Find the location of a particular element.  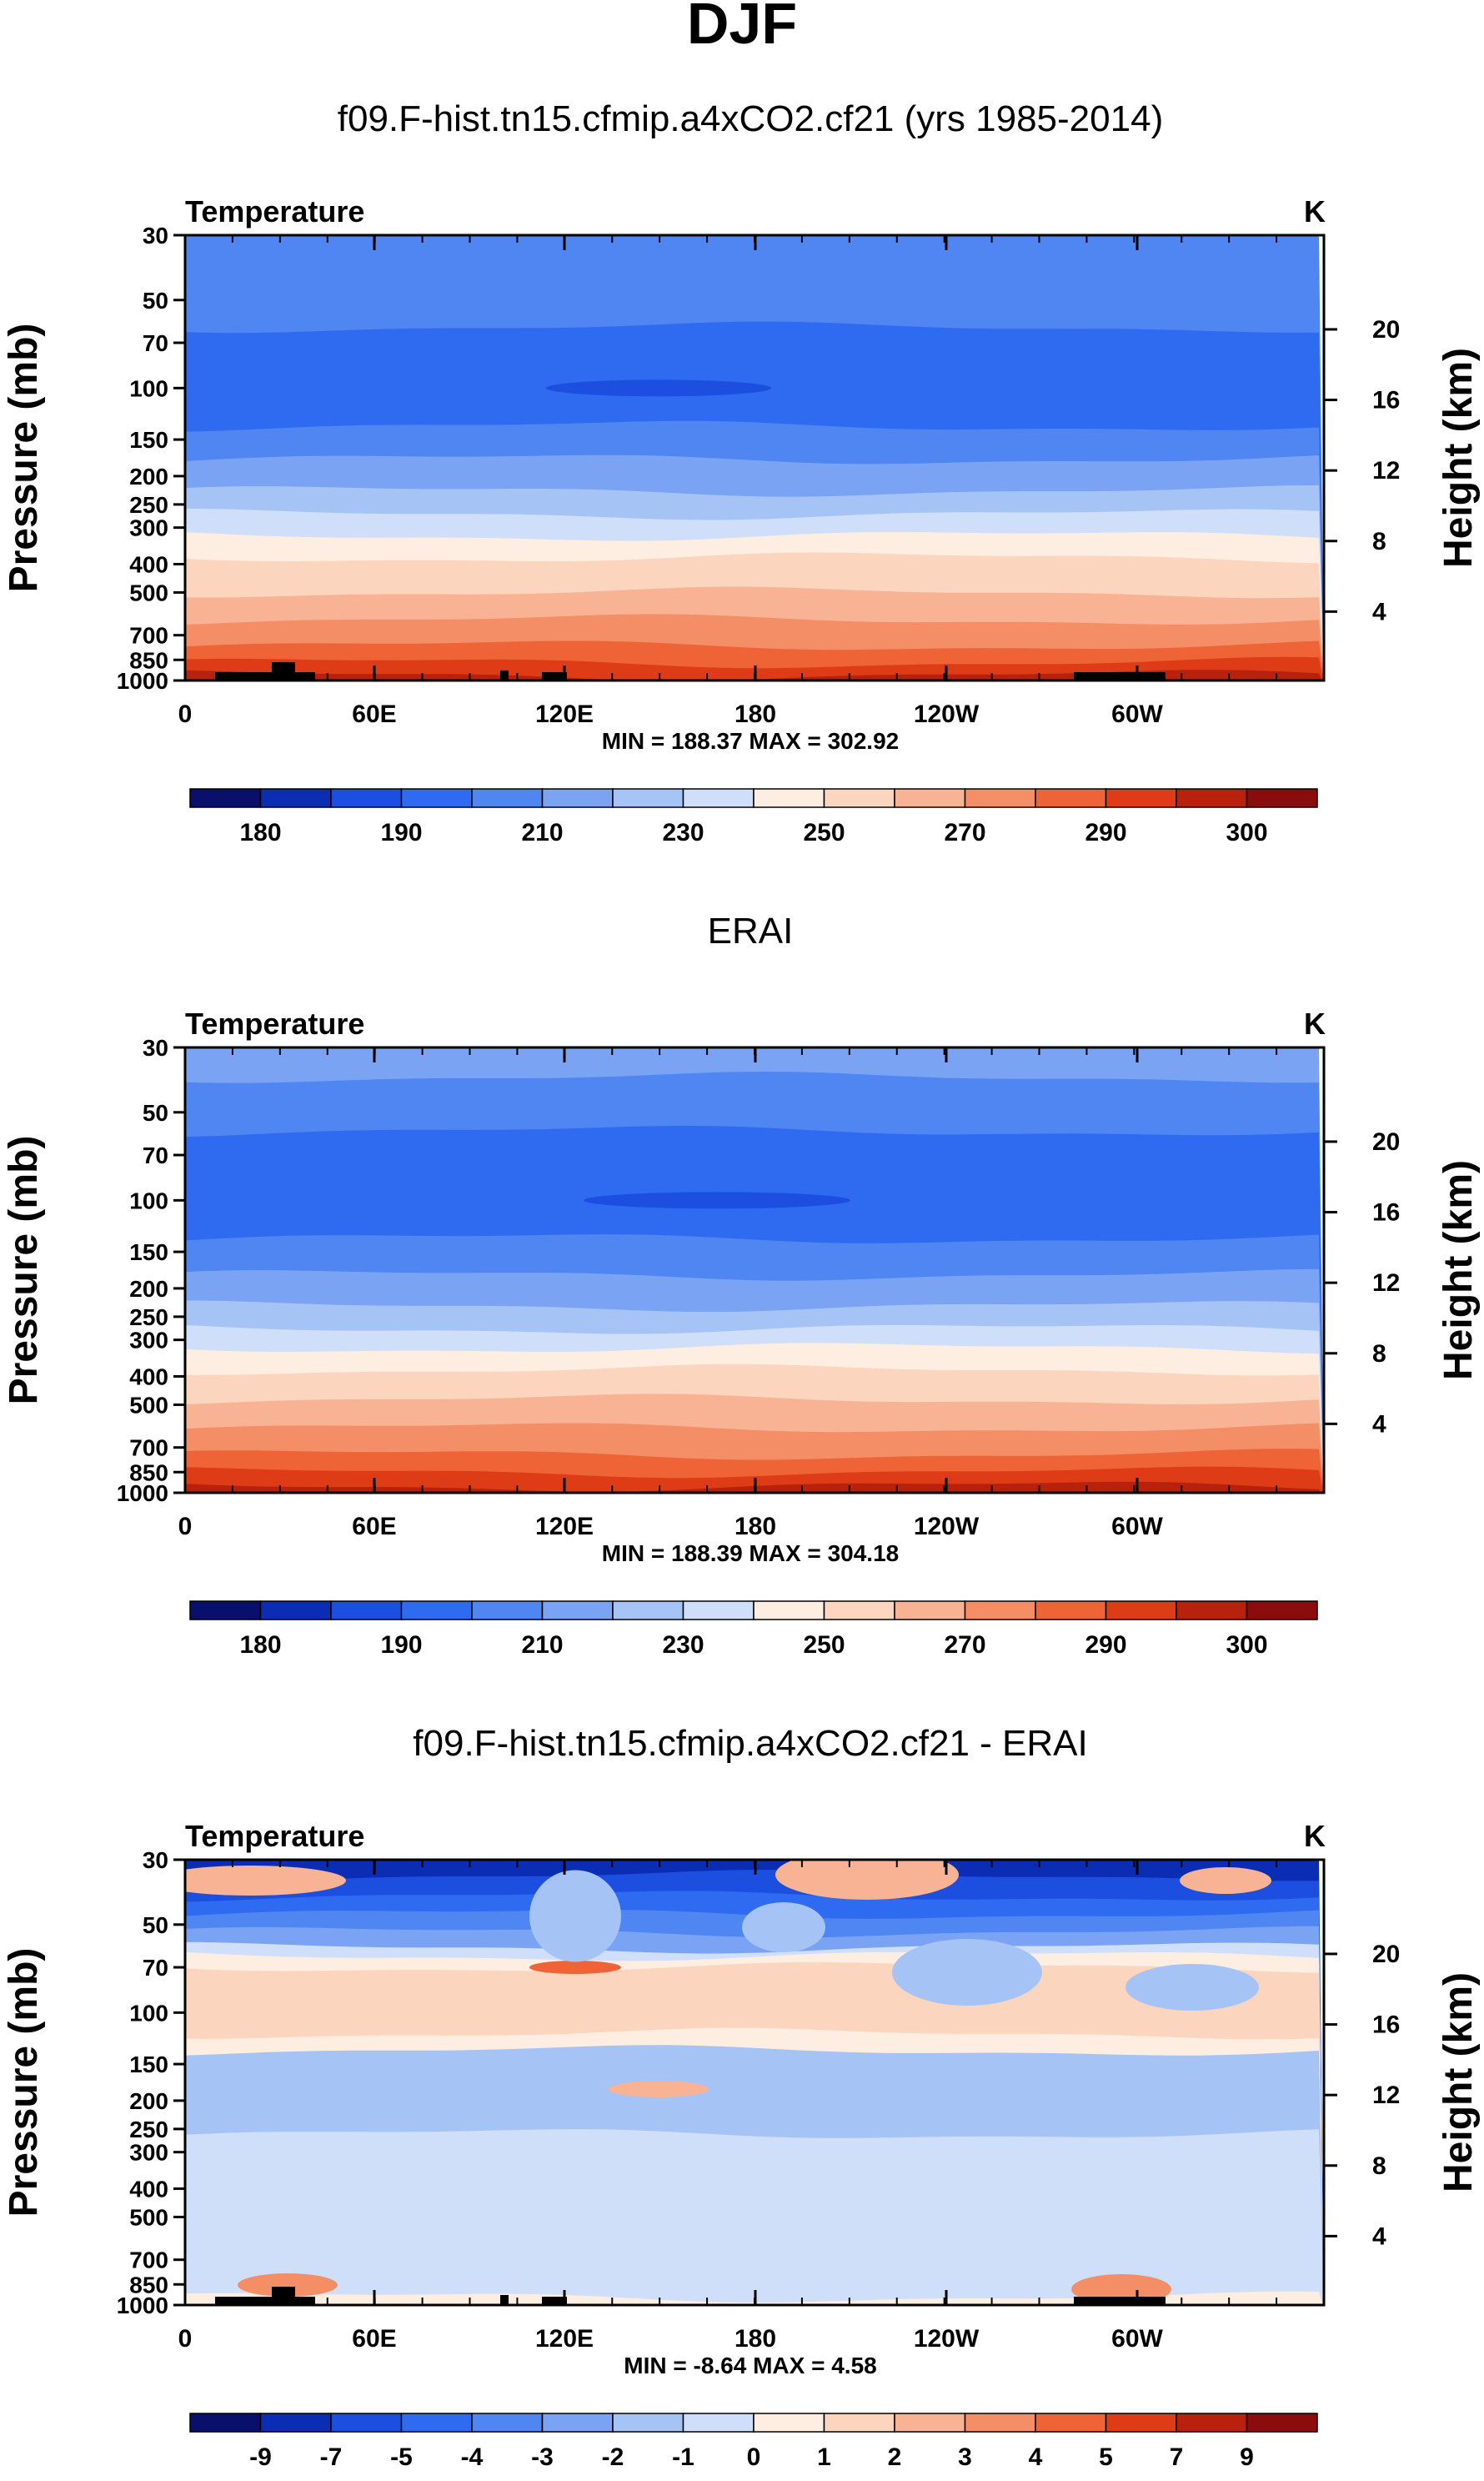

warm-anomaly is located at coordinates (265, 1881).